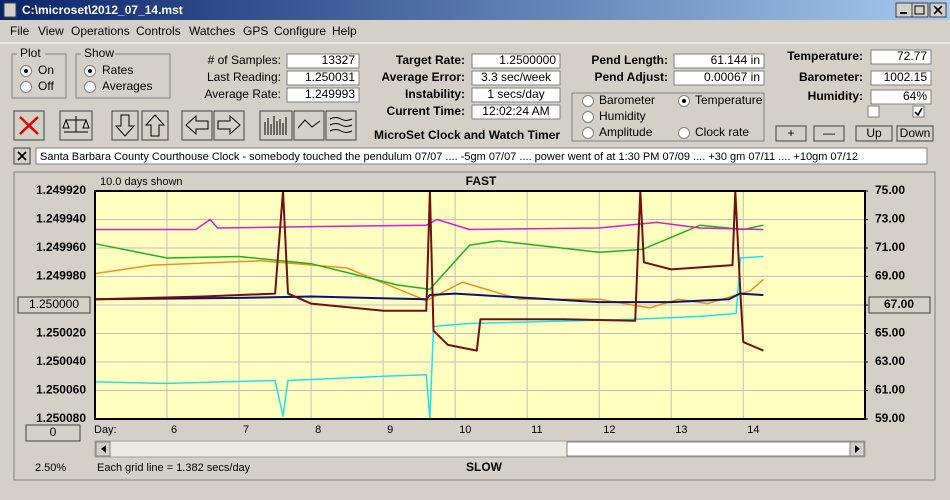 This screenshot has height=500, width=950. Describe the element at coordinates (390, 430) in the screenshot. I see `x-tick-label: 9` at that location.